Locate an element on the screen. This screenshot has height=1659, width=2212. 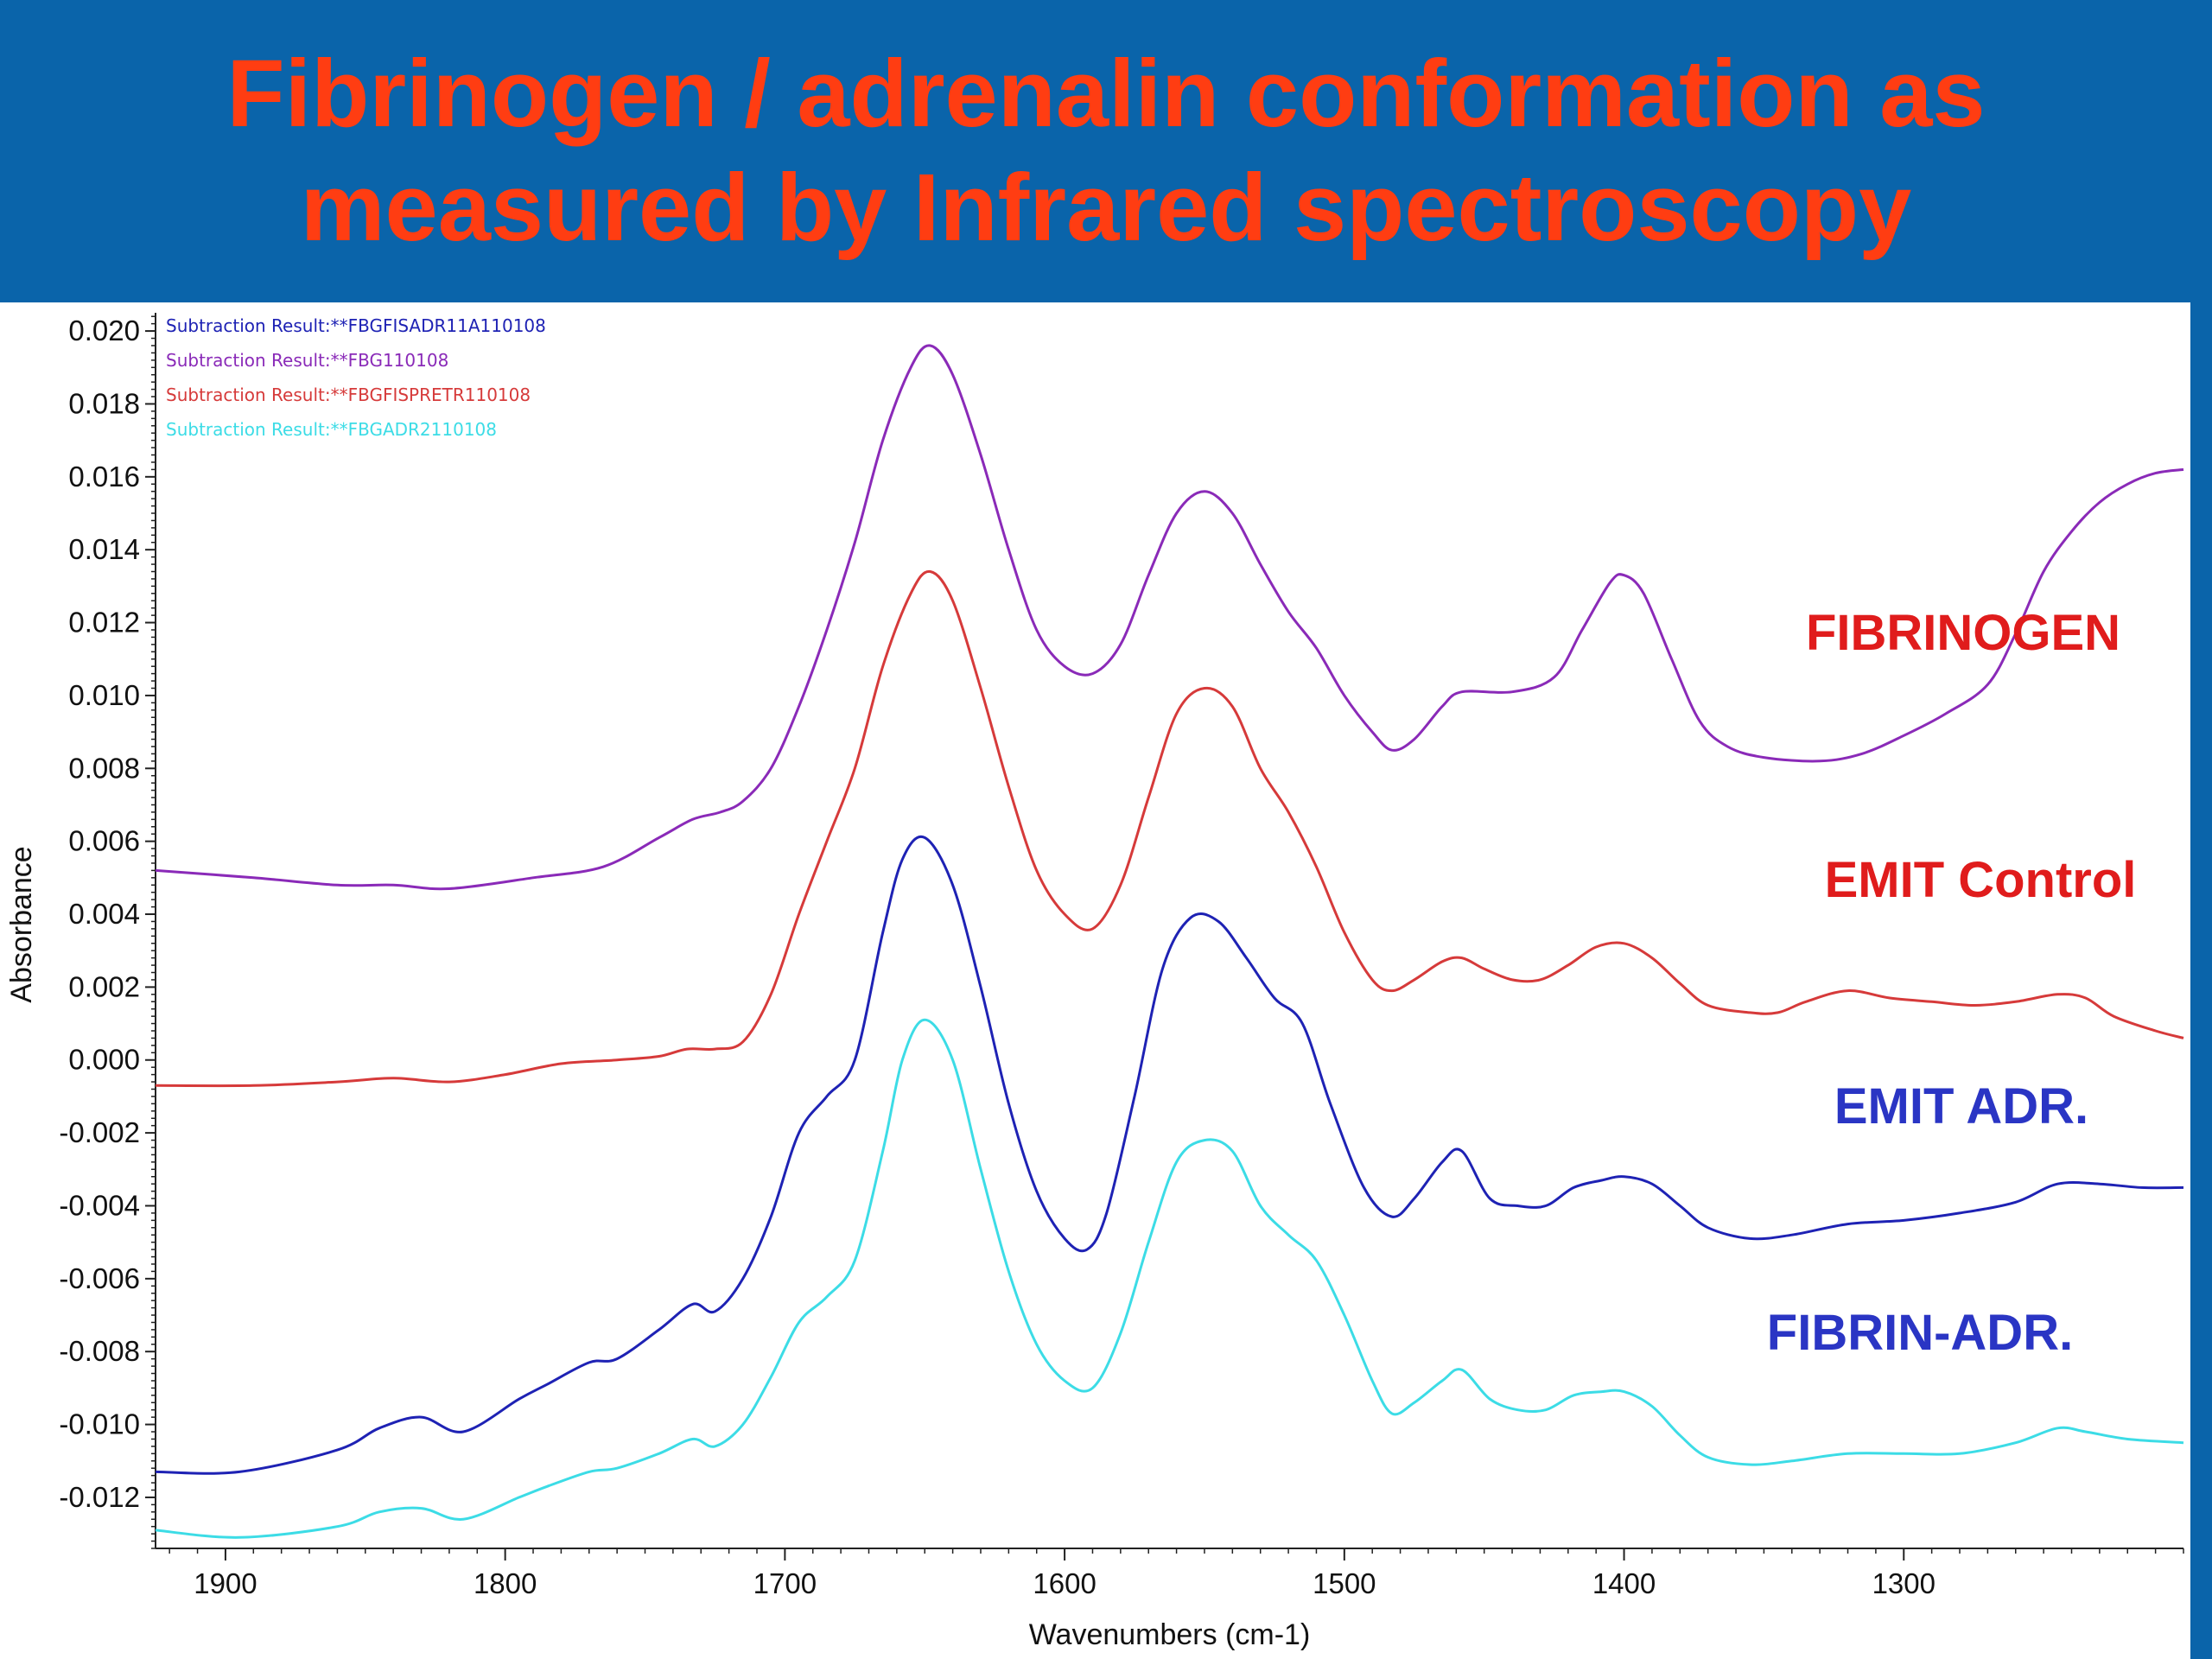
y-tick-label: -0.006 is located at coordinates (99, 1278).